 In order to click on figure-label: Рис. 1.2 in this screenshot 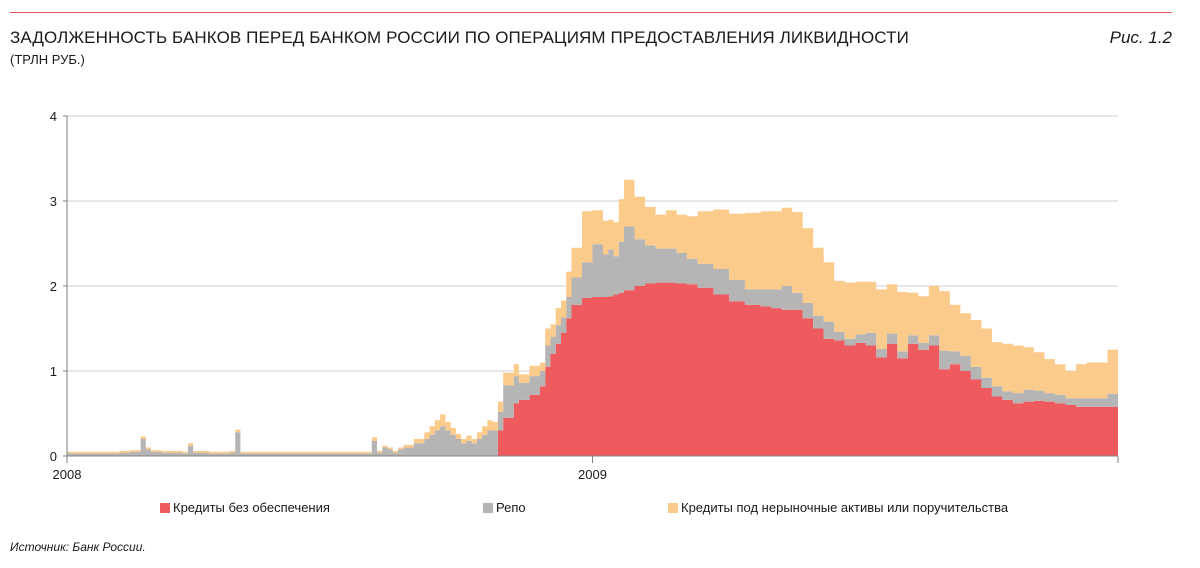, I will do `click(1140, 37)`.